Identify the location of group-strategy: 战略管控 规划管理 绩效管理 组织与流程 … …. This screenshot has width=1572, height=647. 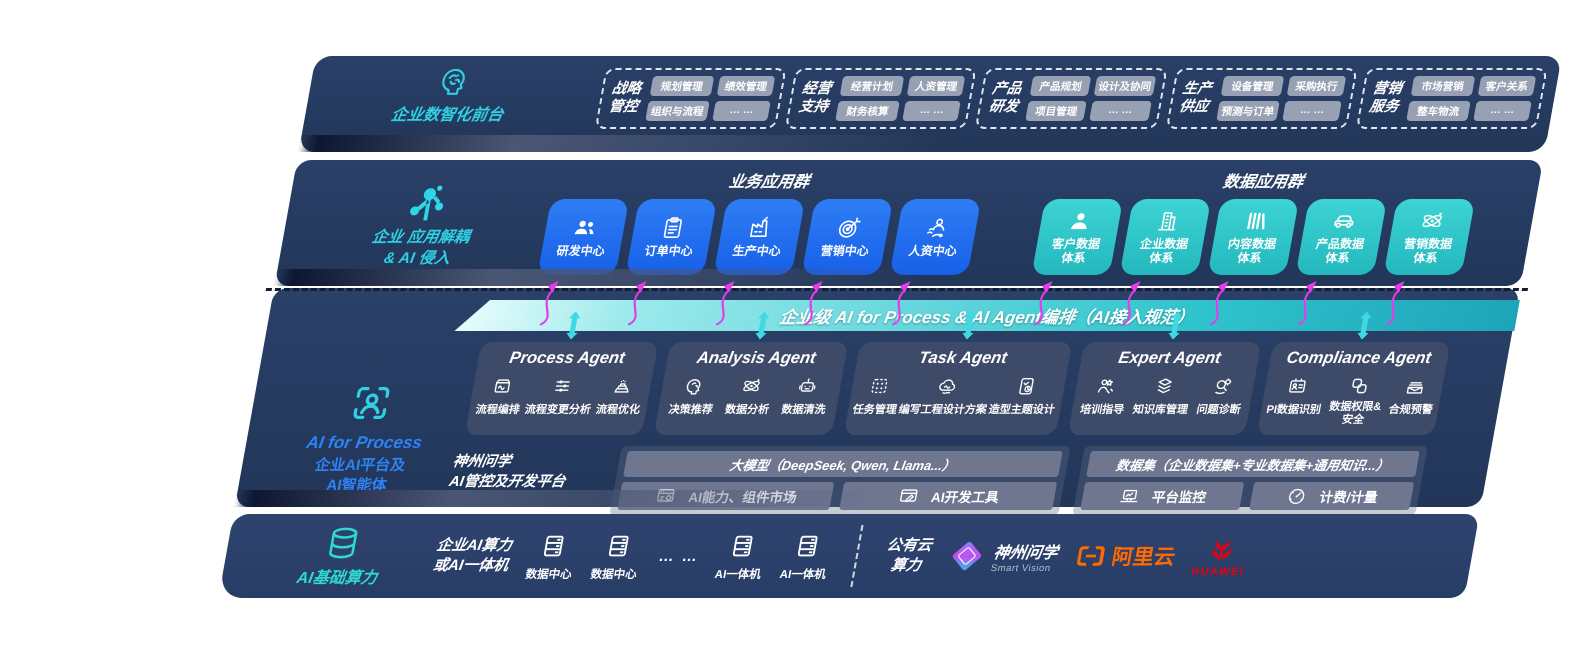
(690, 98).